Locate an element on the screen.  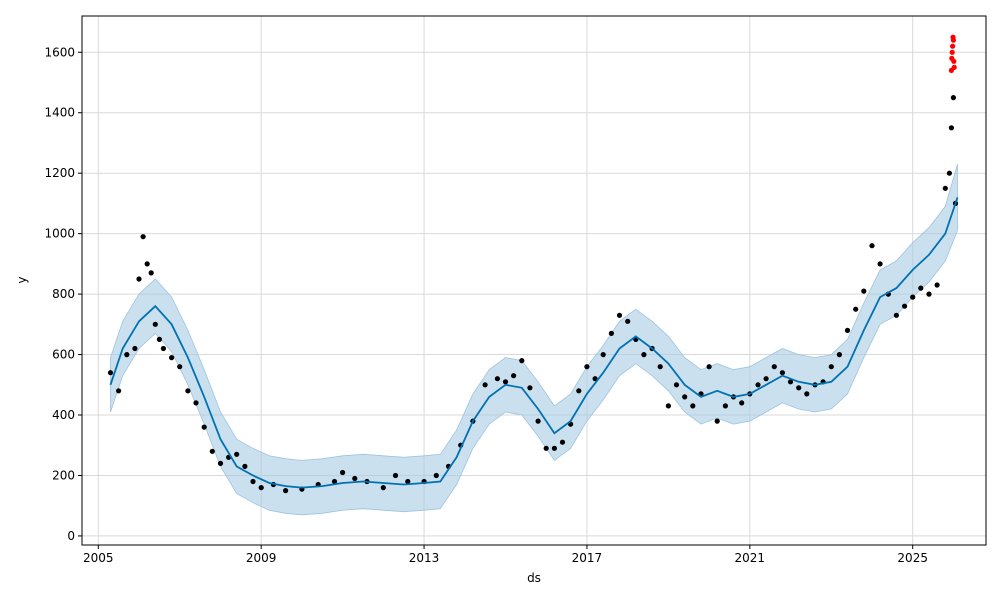
y-tick-label: 600 is located at coordinates (63, 355).